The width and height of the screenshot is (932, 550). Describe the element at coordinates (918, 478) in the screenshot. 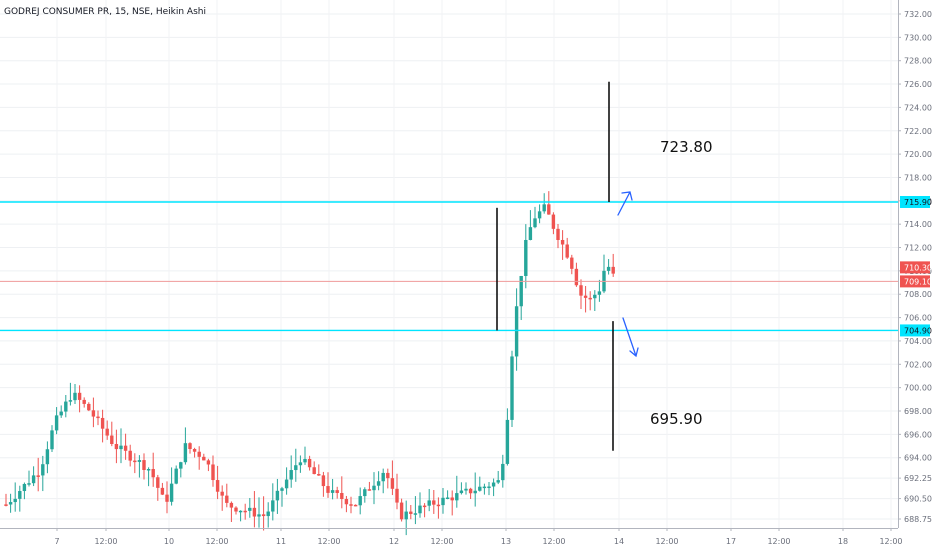

I see `y-tick-label: 692.25` at that location.